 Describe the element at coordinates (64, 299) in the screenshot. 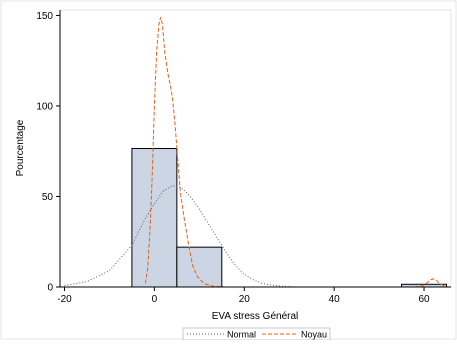

I see `x-tick-label--20: -20` at that location.